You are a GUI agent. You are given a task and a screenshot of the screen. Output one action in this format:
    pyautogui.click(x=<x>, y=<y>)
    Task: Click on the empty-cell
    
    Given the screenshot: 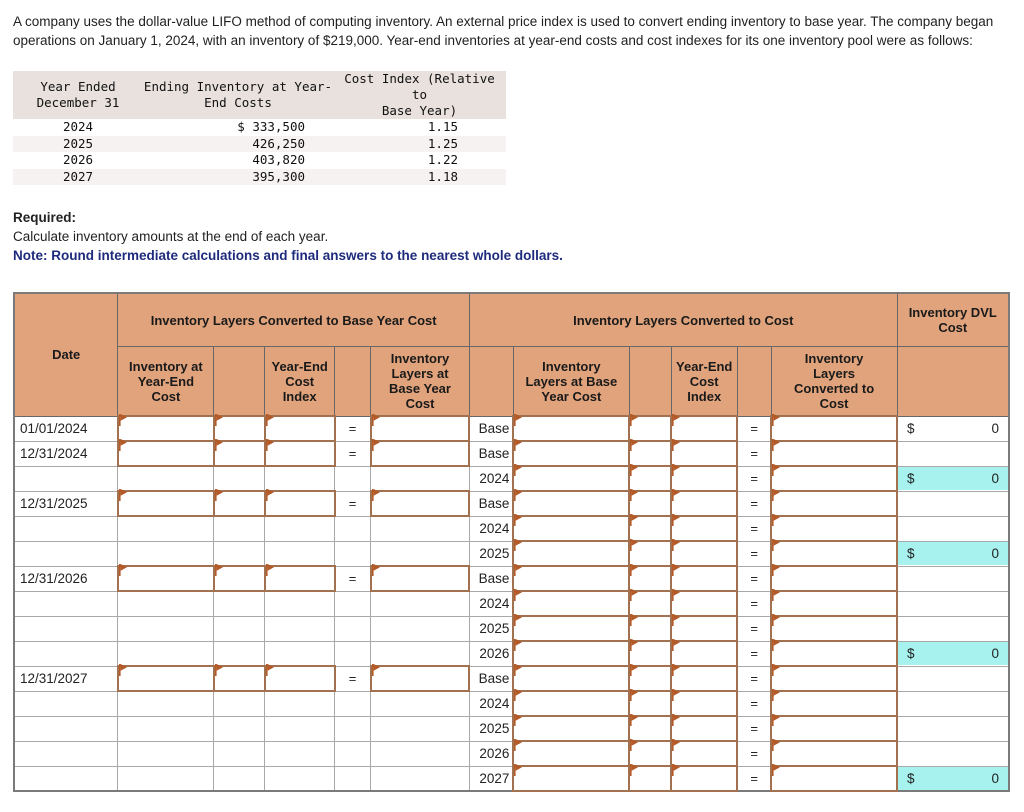 What is the action you would take?
    pyautogui.click(x=353, y=553)
    